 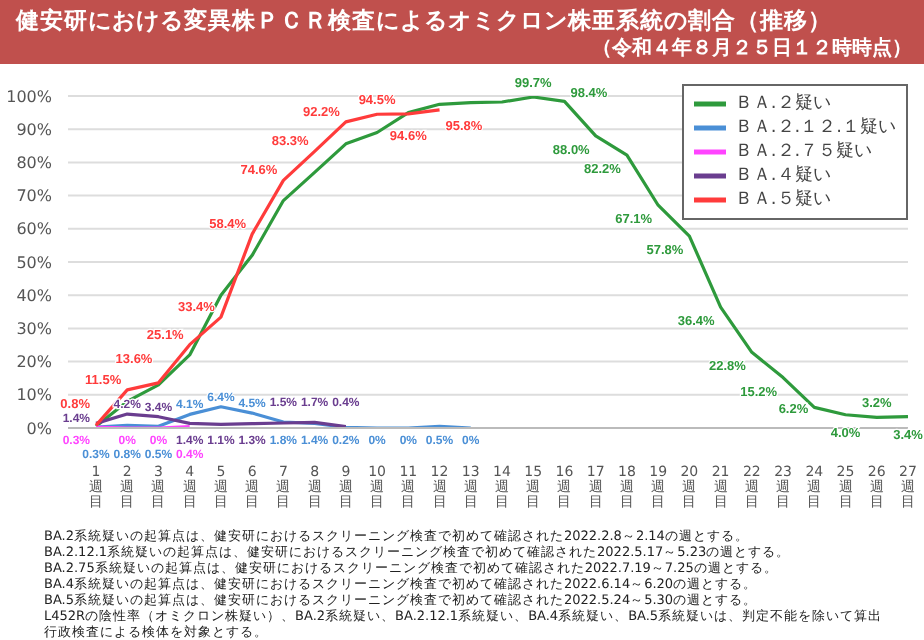 I want to click on y-tick-label: 80%, so click(x=34, y=163).